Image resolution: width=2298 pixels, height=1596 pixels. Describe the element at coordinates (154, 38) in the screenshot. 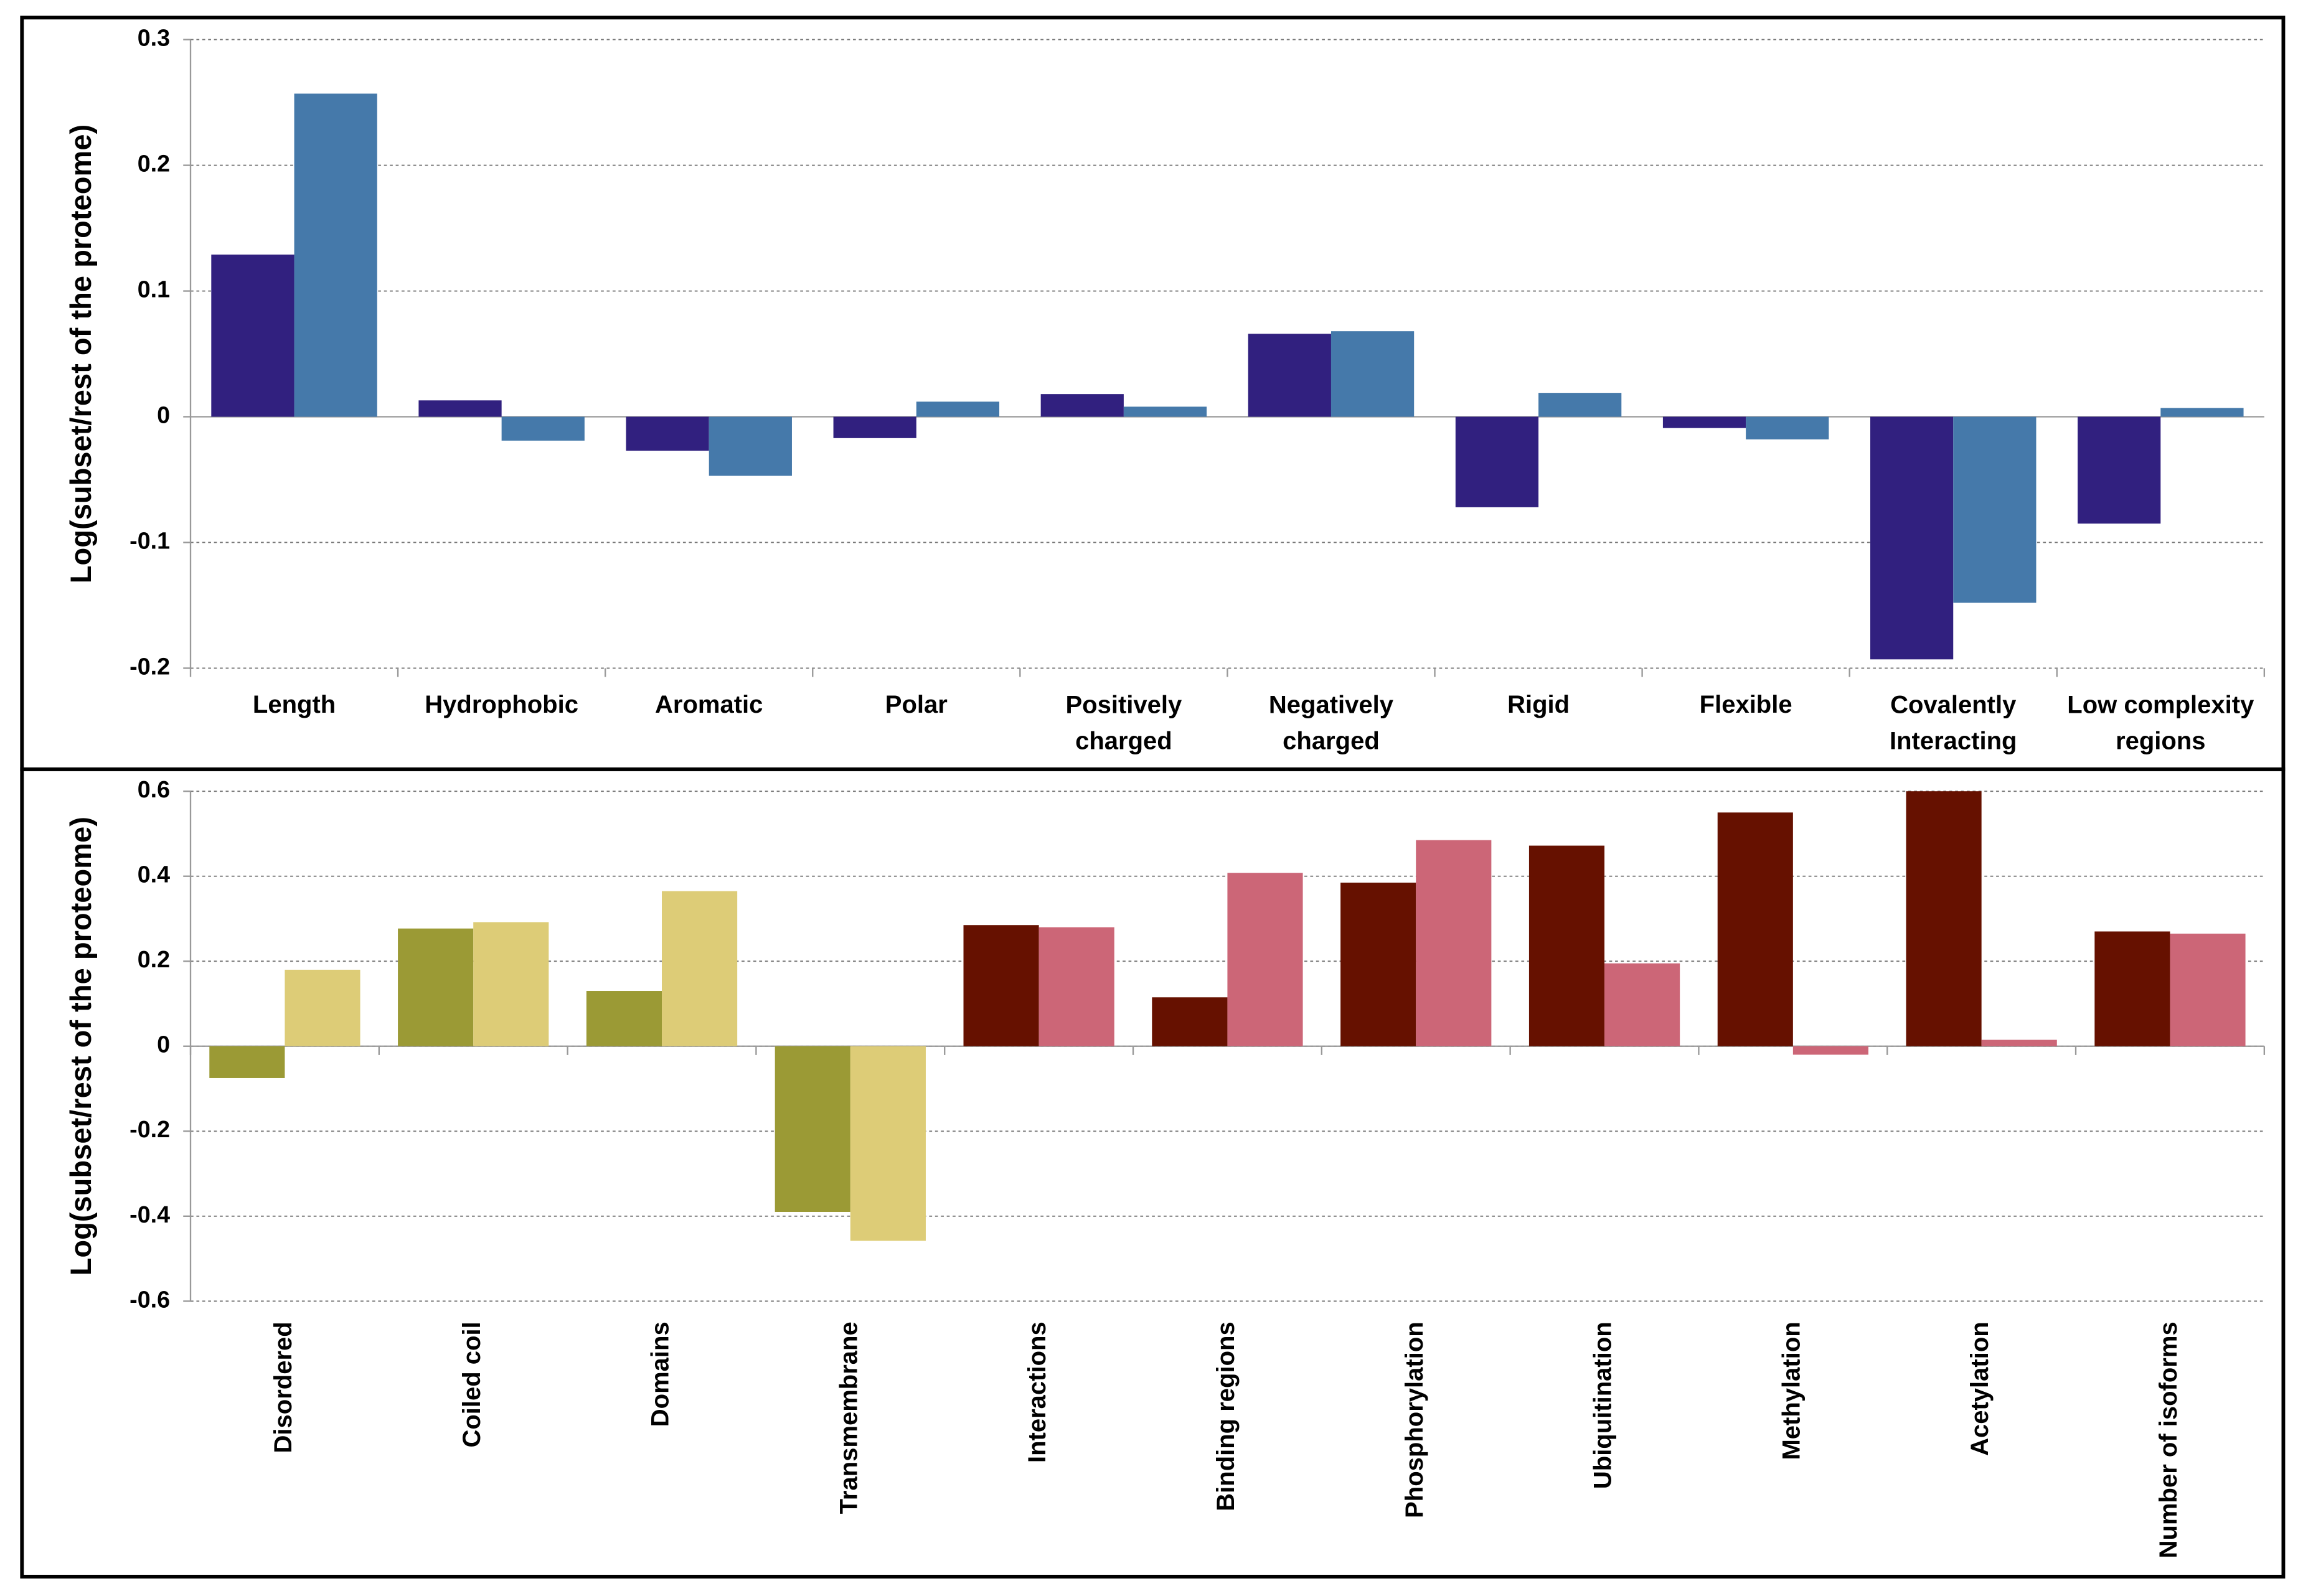

I see `y-tick-label: 0.3` at that location.